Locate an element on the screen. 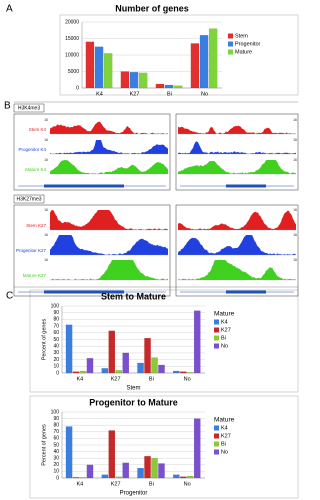  track-label: Mature K4 is located at coordinates (35, 169).